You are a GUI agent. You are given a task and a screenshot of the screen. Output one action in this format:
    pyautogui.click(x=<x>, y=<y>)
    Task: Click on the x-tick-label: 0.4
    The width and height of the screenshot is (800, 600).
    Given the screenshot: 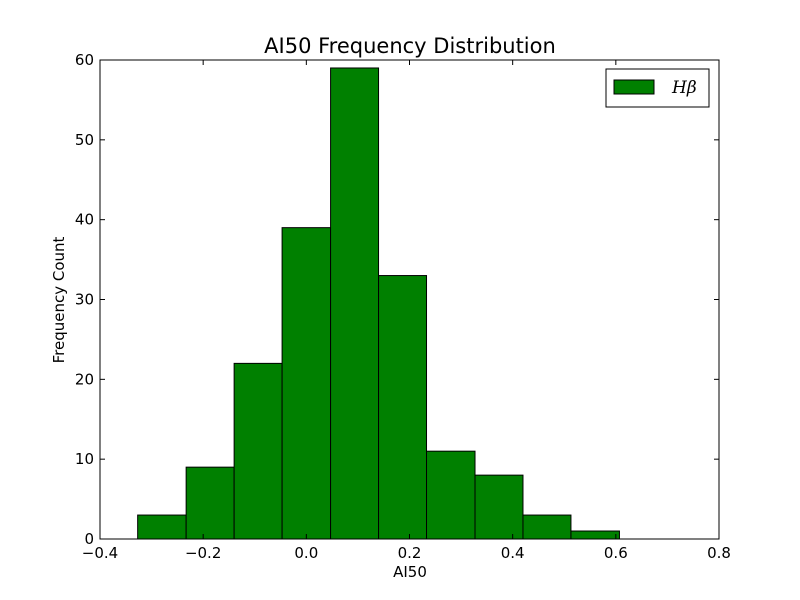 What is the action you would take?
    pyautogui.click(x=513, y=553)
    